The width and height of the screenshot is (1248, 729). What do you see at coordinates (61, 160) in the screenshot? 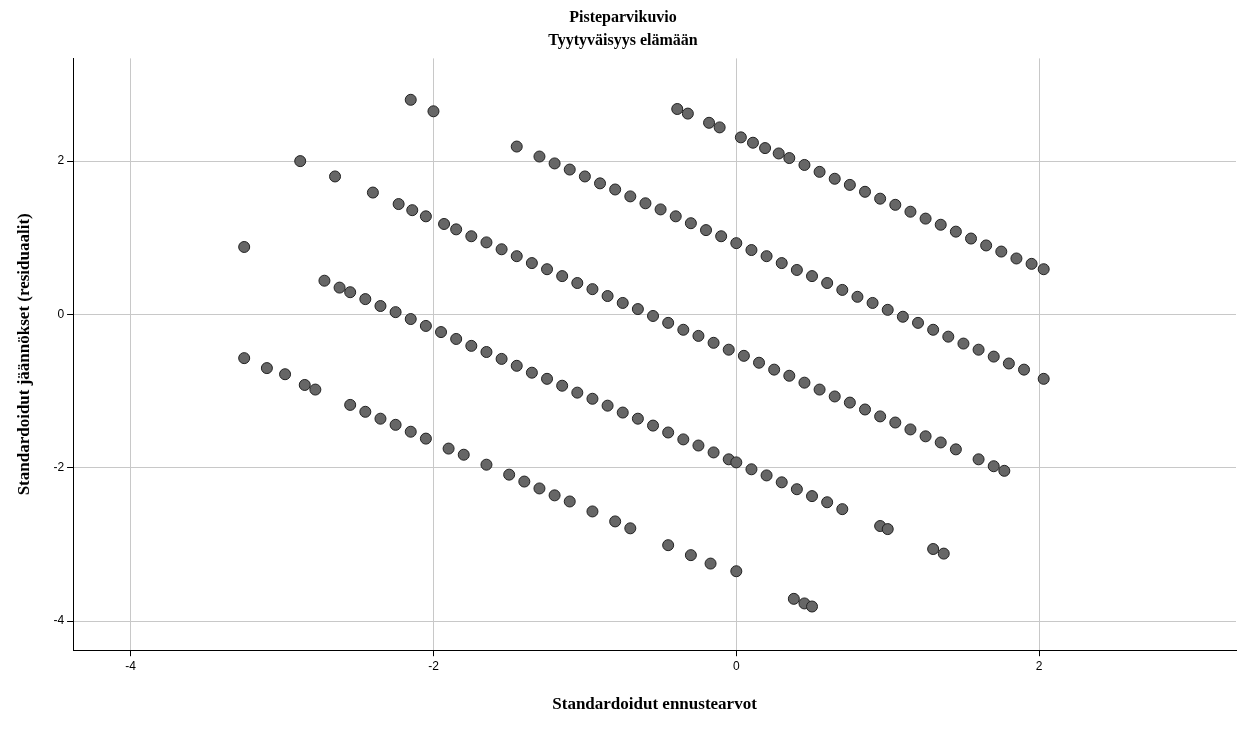
I see `y-tick-label: 2` at bounding box center [61, 160].